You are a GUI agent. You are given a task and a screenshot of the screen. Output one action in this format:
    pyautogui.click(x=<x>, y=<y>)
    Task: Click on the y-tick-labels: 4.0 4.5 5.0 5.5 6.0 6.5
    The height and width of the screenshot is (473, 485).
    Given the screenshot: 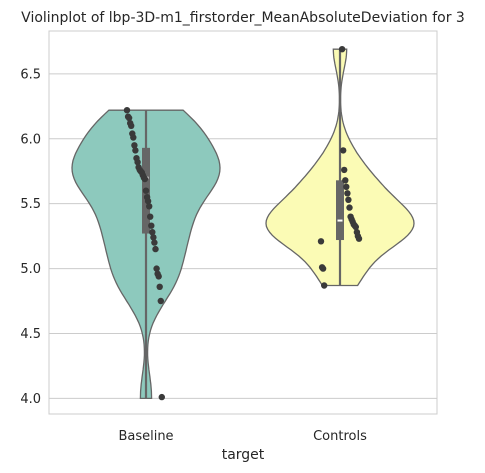 What is the action you would take?
    pyautogui.click(x=30, y=237)
    